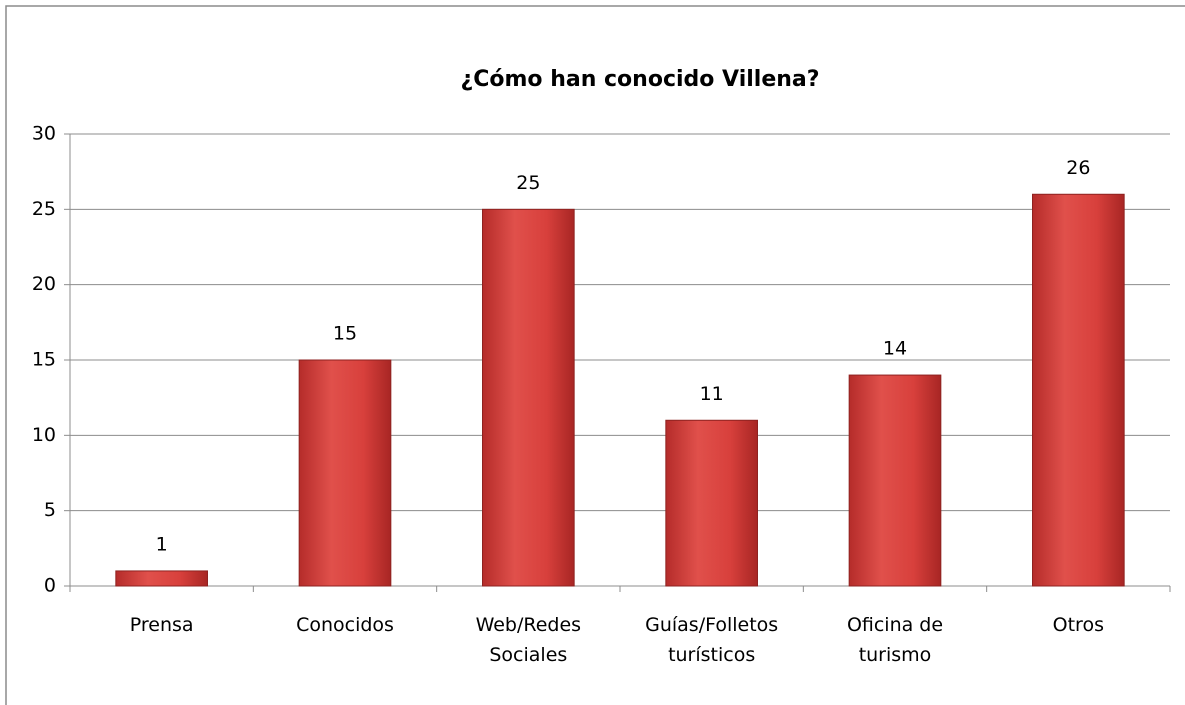  Describe the element at coordinates (528, 640) in the screenshot. I see `x-tick-label: Web/Redes Sociales` at that location.